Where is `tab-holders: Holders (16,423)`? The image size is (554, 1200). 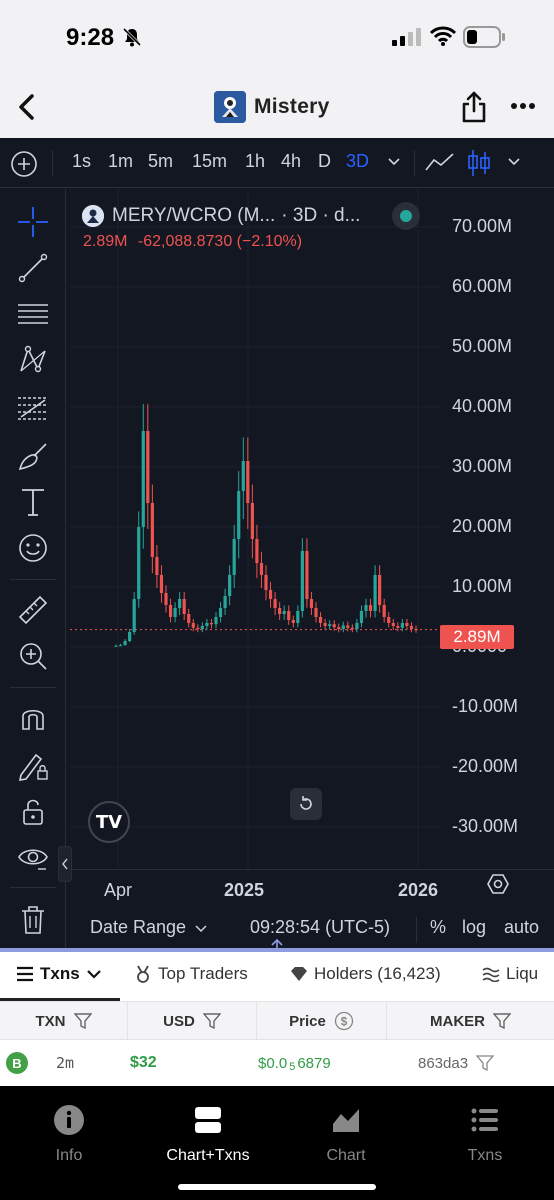 tab-holders: Holders (16,423) is located at coordinates (365, 974).